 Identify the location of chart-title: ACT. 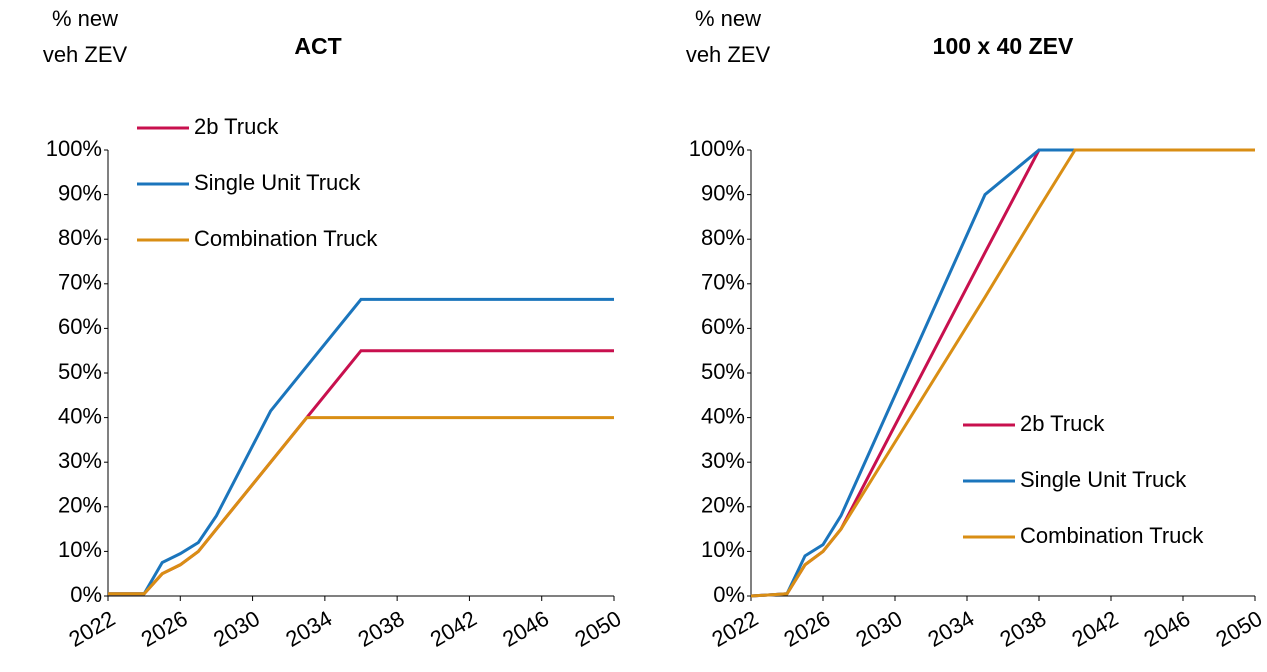
(317, 46).